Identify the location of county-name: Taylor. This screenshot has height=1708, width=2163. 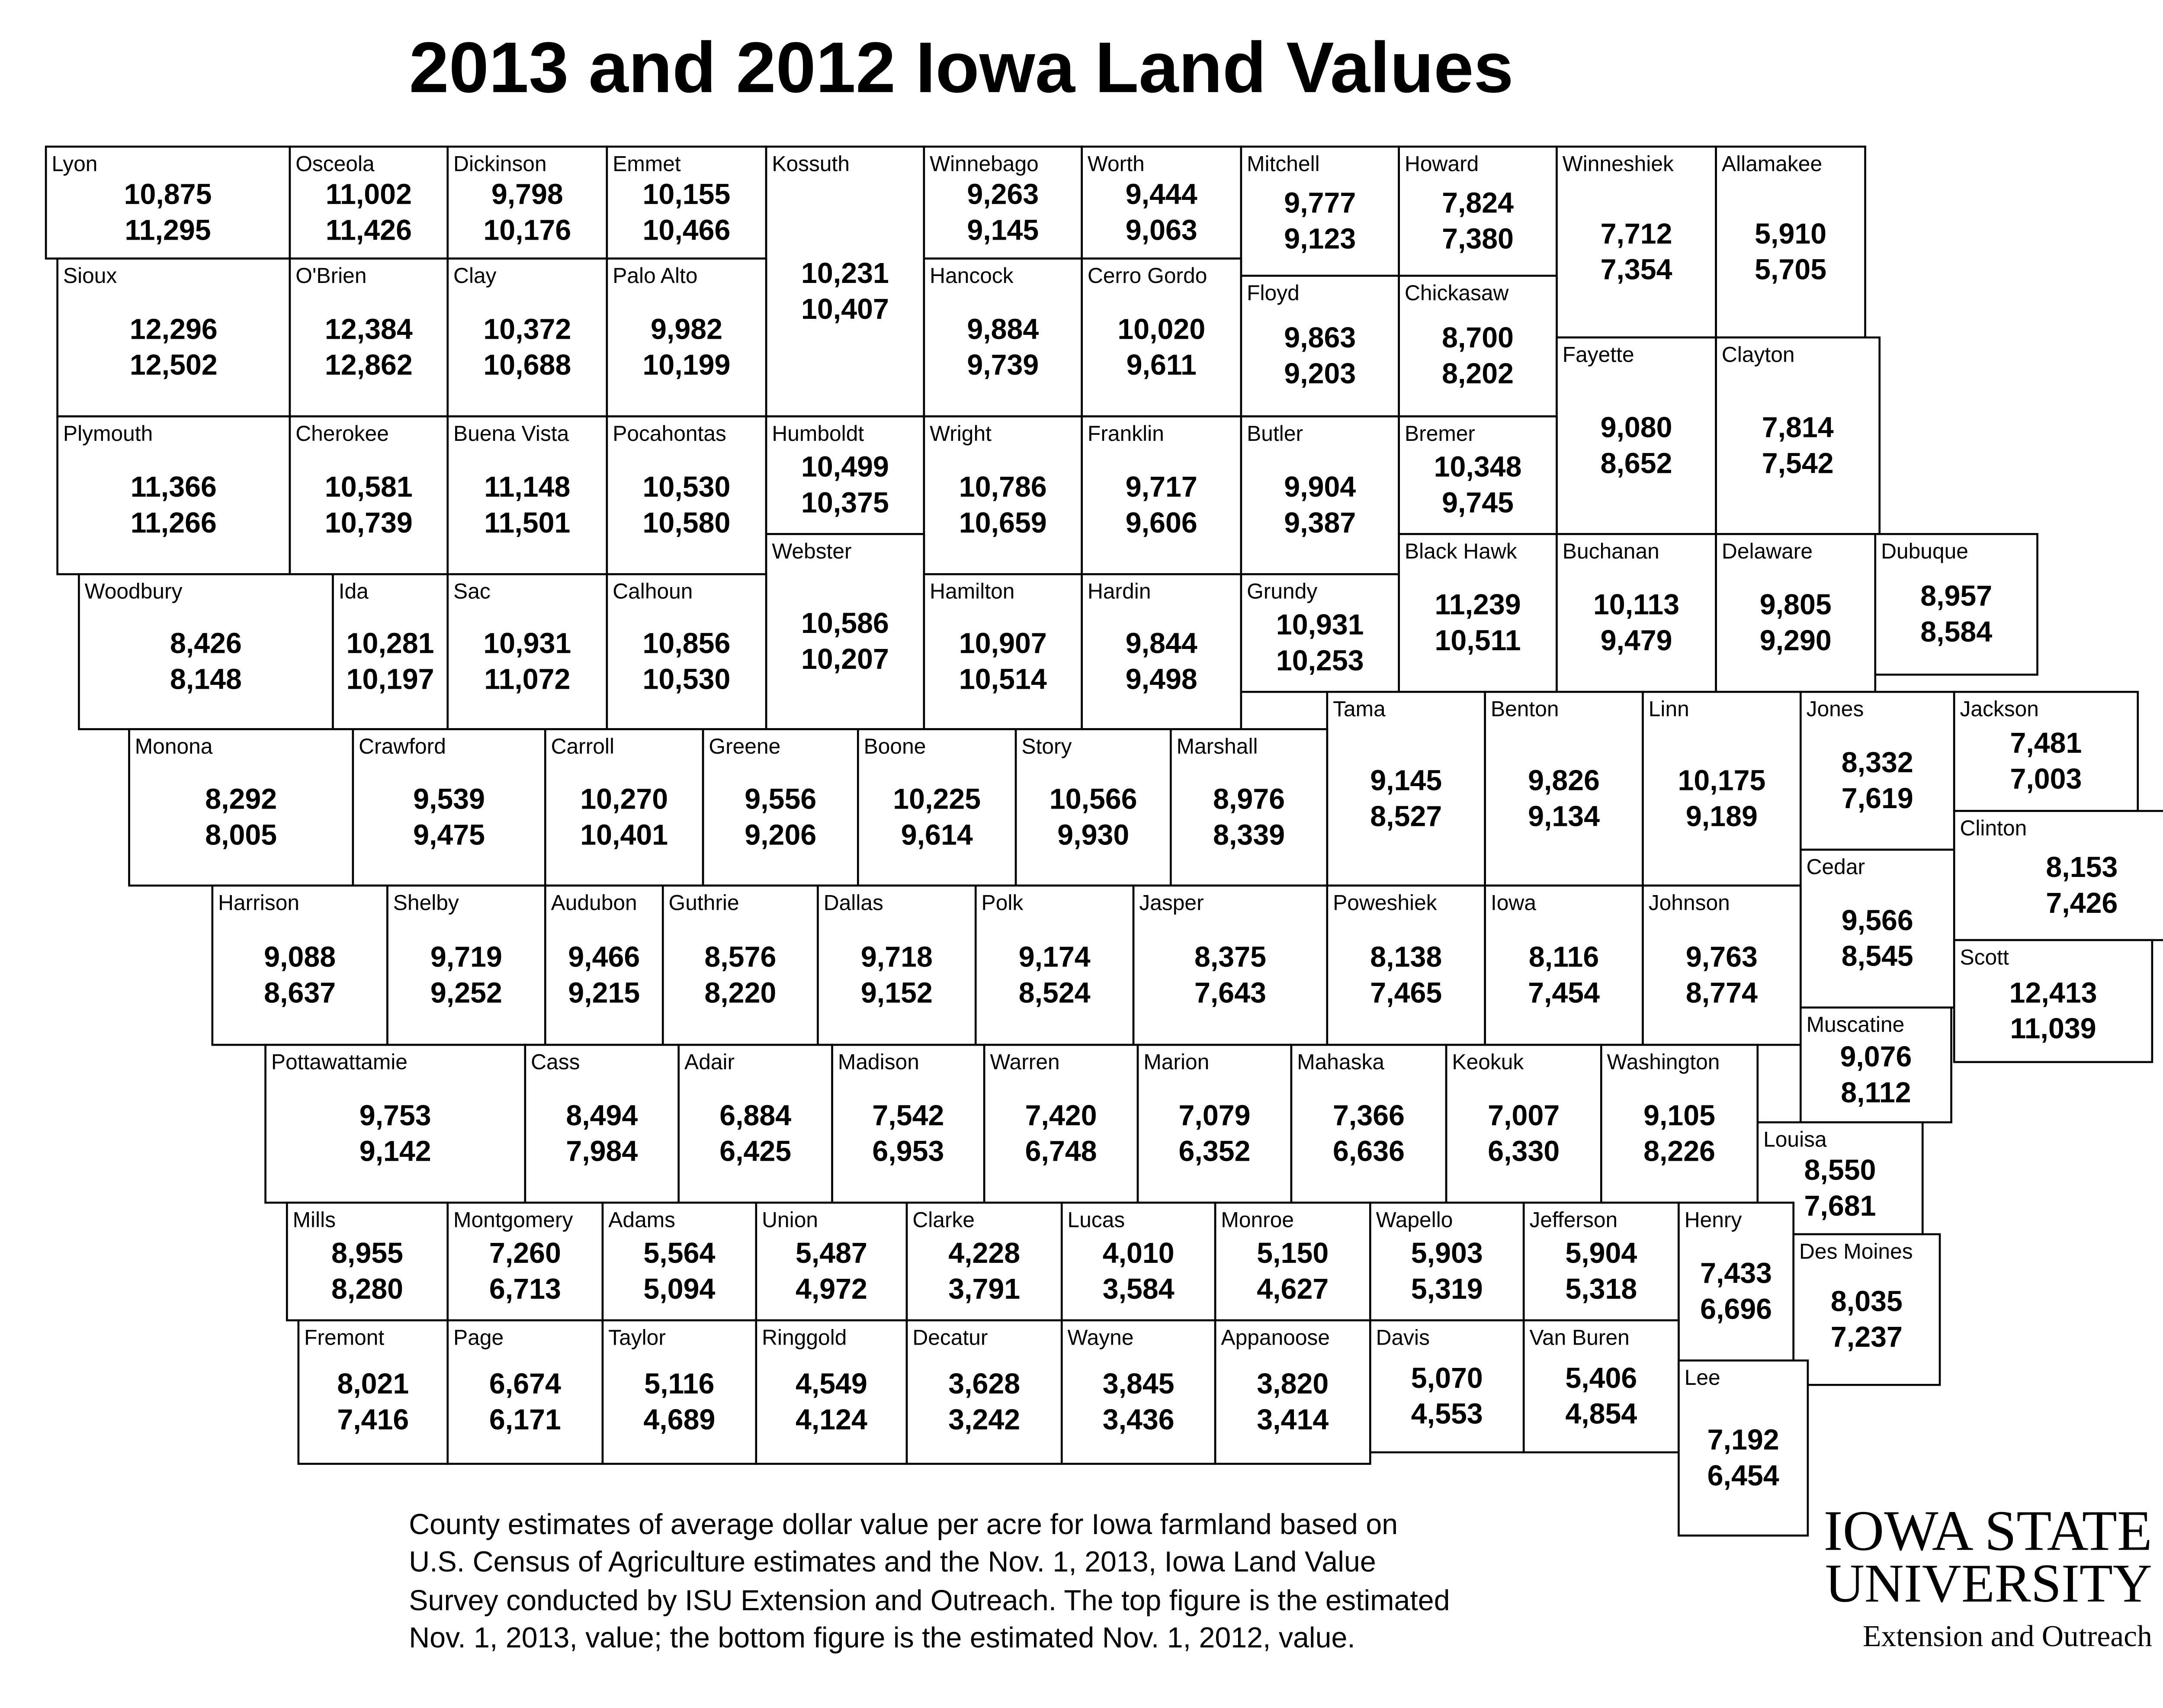
(637, 1337).